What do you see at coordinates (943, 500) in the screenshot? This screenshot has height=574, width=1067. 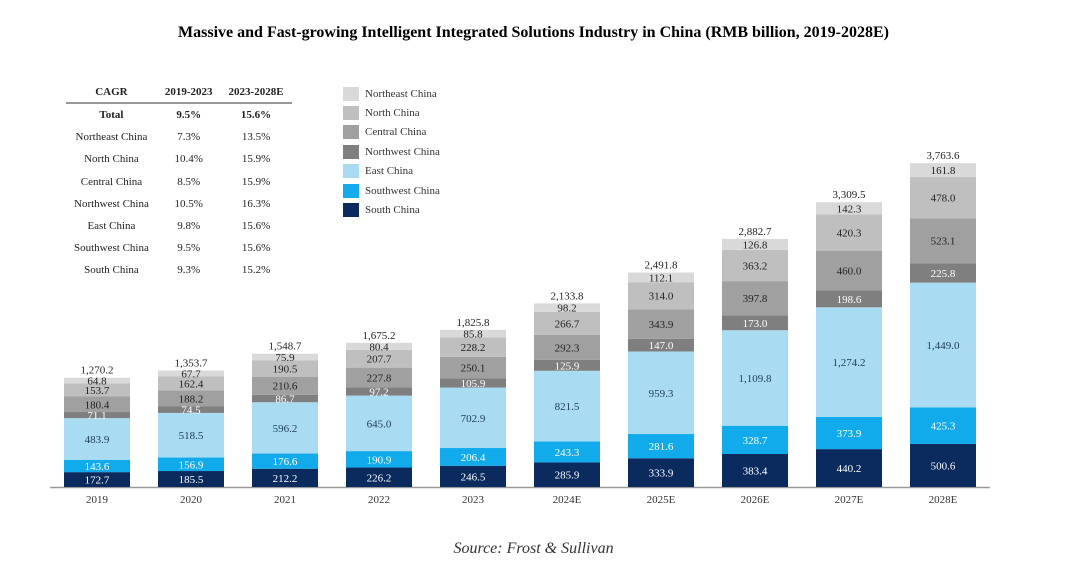 I see `x-tick-label: 2028E` at bounding box center [943, 500].